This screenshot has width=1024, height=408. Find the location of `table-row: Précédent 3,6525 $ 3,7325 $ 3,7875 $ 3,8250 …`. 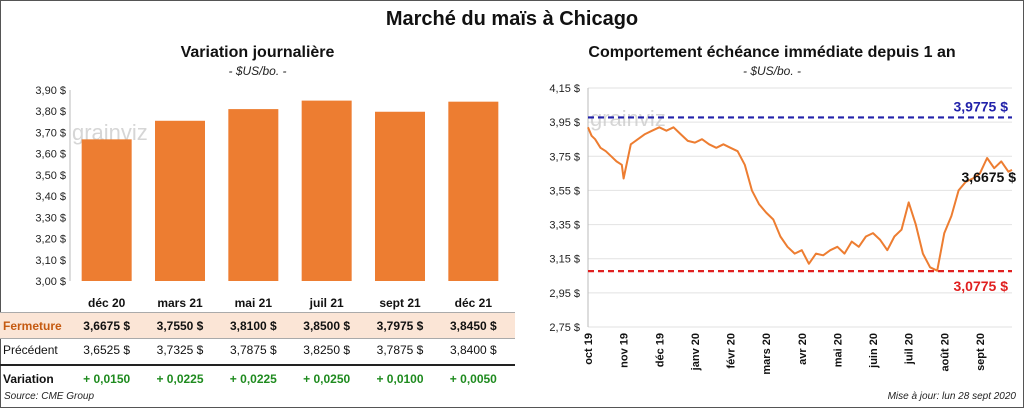

table-row: Précédent 3,6525 $ 3,7325 $ 3,7875 $ 3,8250 … is located at coordinates (257, 349).